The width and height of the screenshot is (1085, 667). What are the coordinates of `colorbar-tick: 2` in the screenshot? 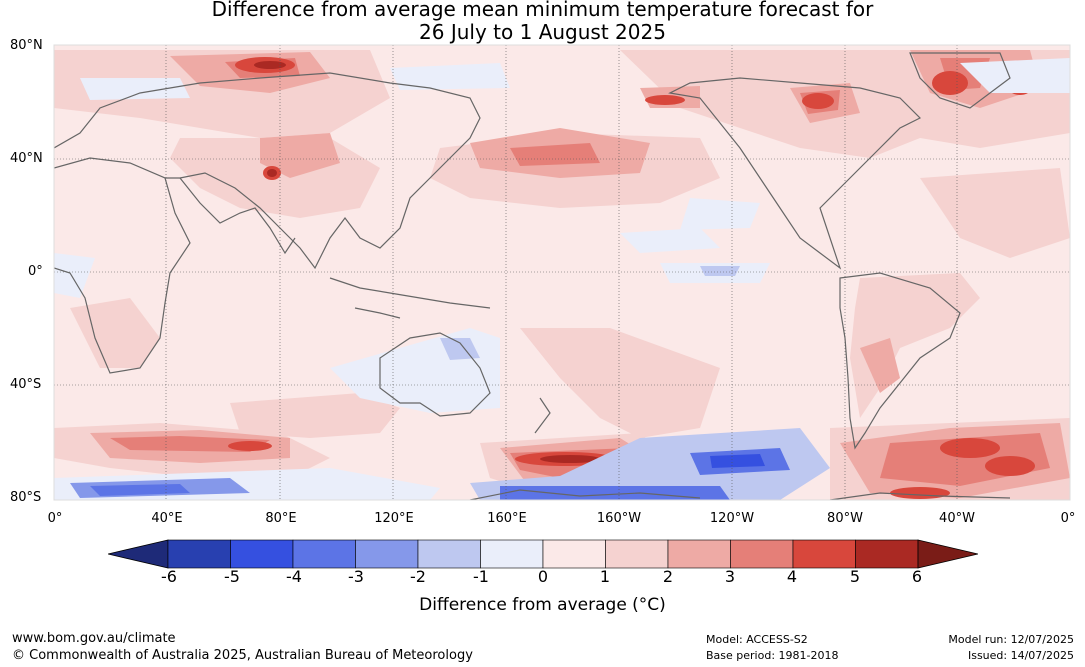 It's located at (668, 576).